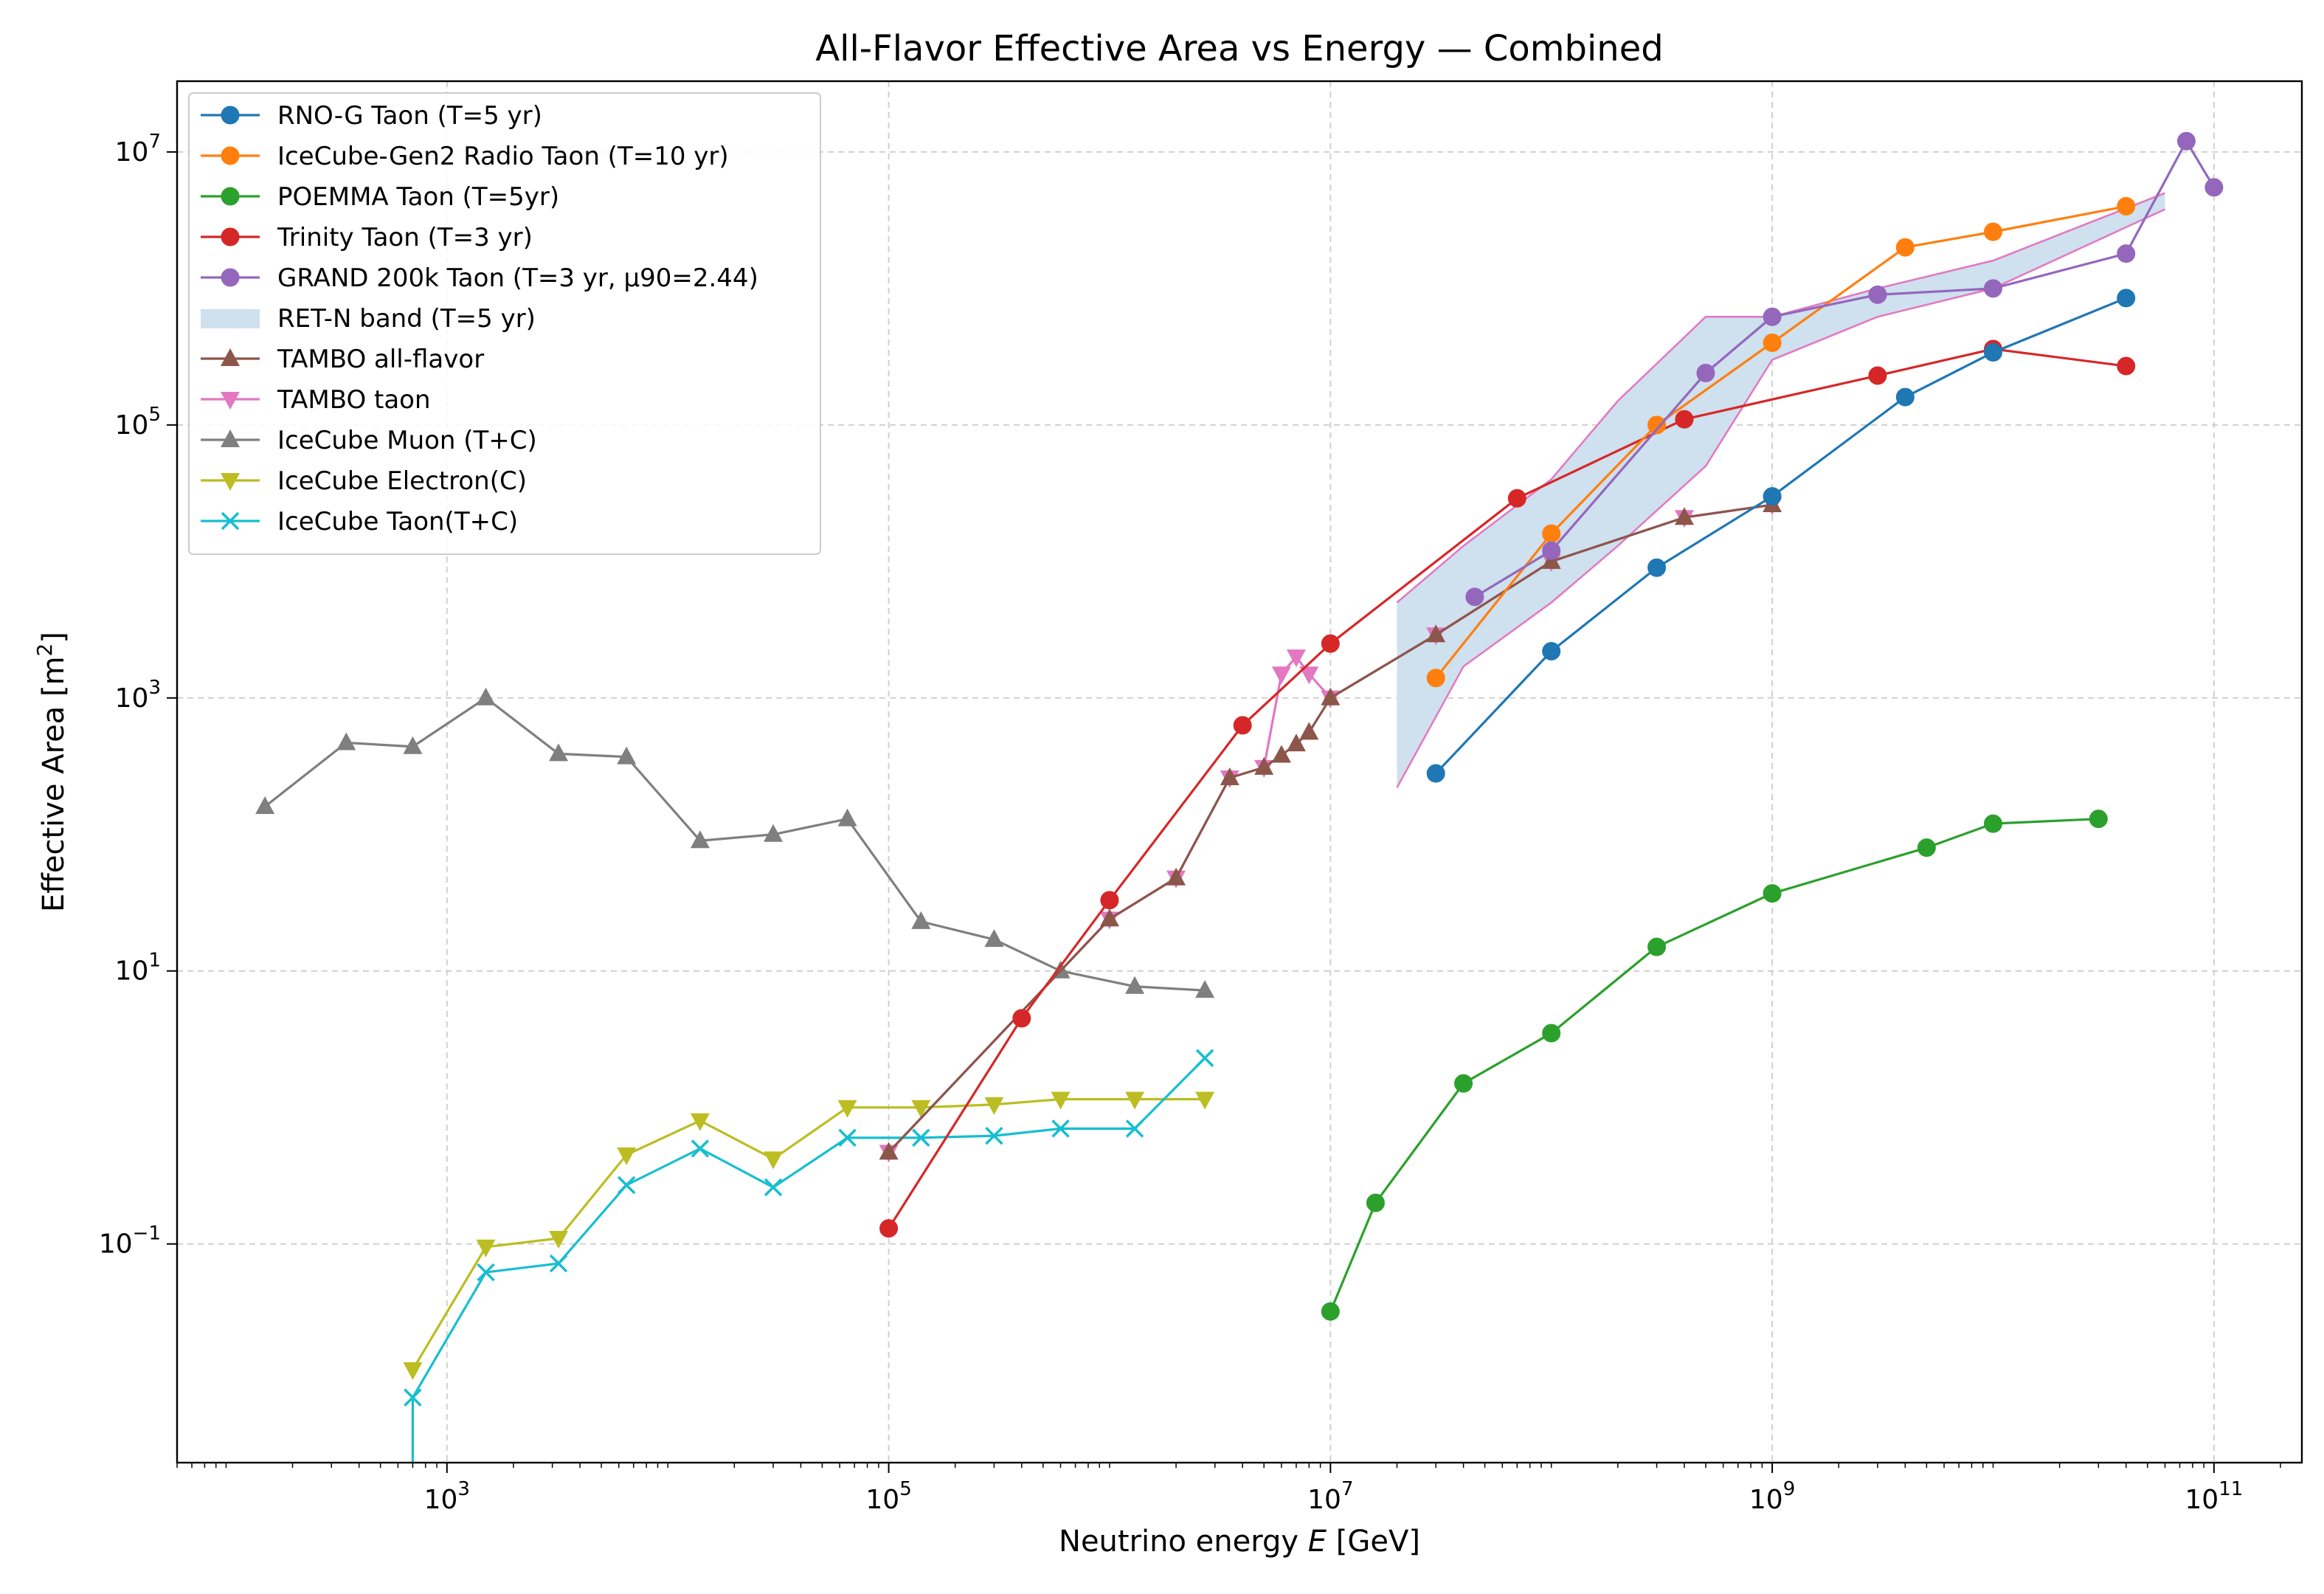 The height and width of the screenshot is (1594, 2324). What do you see at coordinates (54, 784) in the screenshot?
I see `y-axis-label-text: Effective Area [m` at bounding box center [54, 784].